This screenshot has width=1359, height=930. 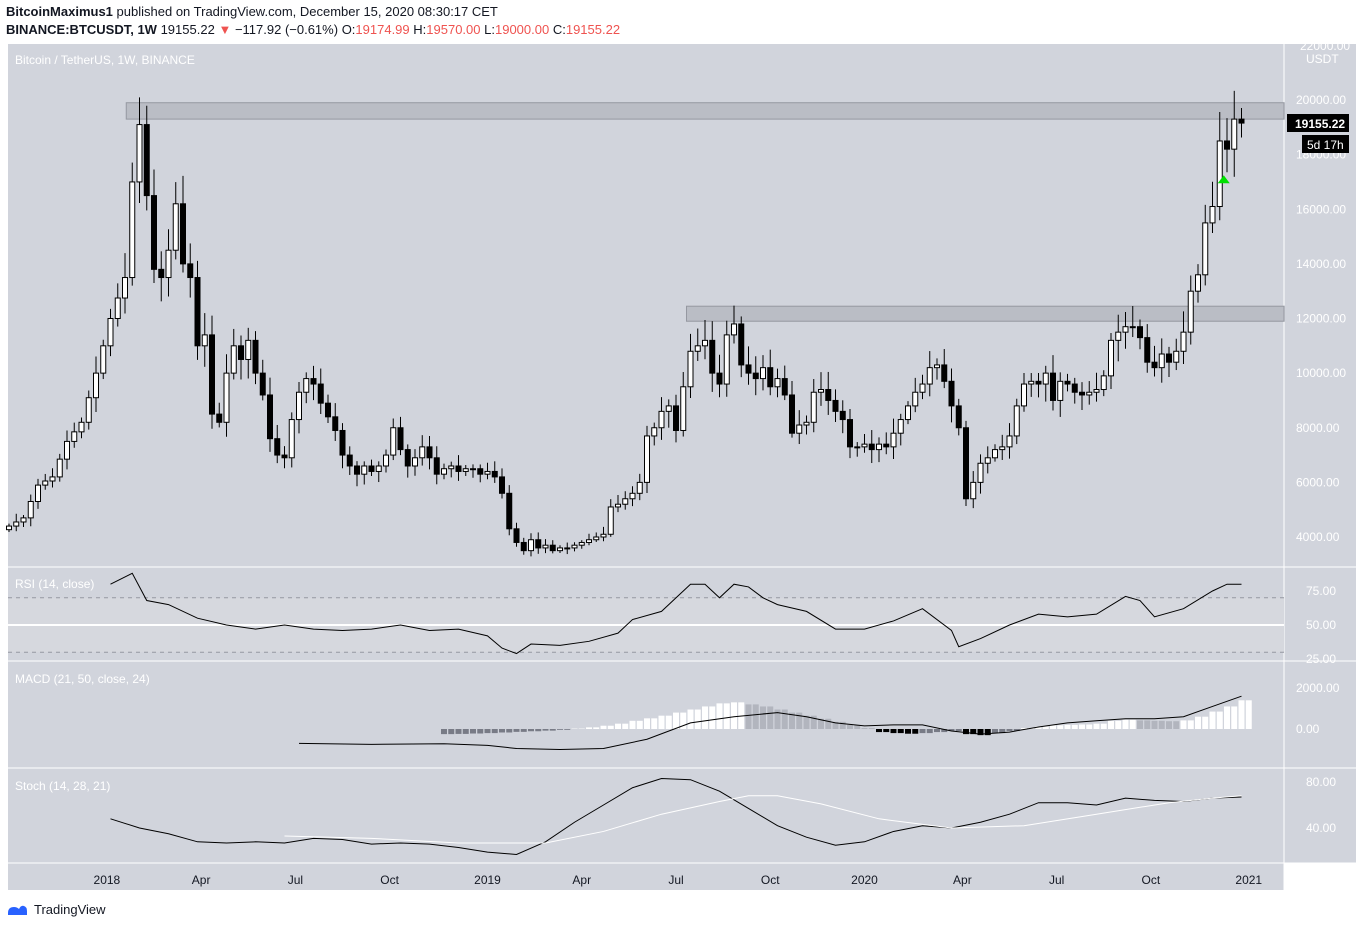 I want to click on stoch-pane, so click(x=646, y=815).